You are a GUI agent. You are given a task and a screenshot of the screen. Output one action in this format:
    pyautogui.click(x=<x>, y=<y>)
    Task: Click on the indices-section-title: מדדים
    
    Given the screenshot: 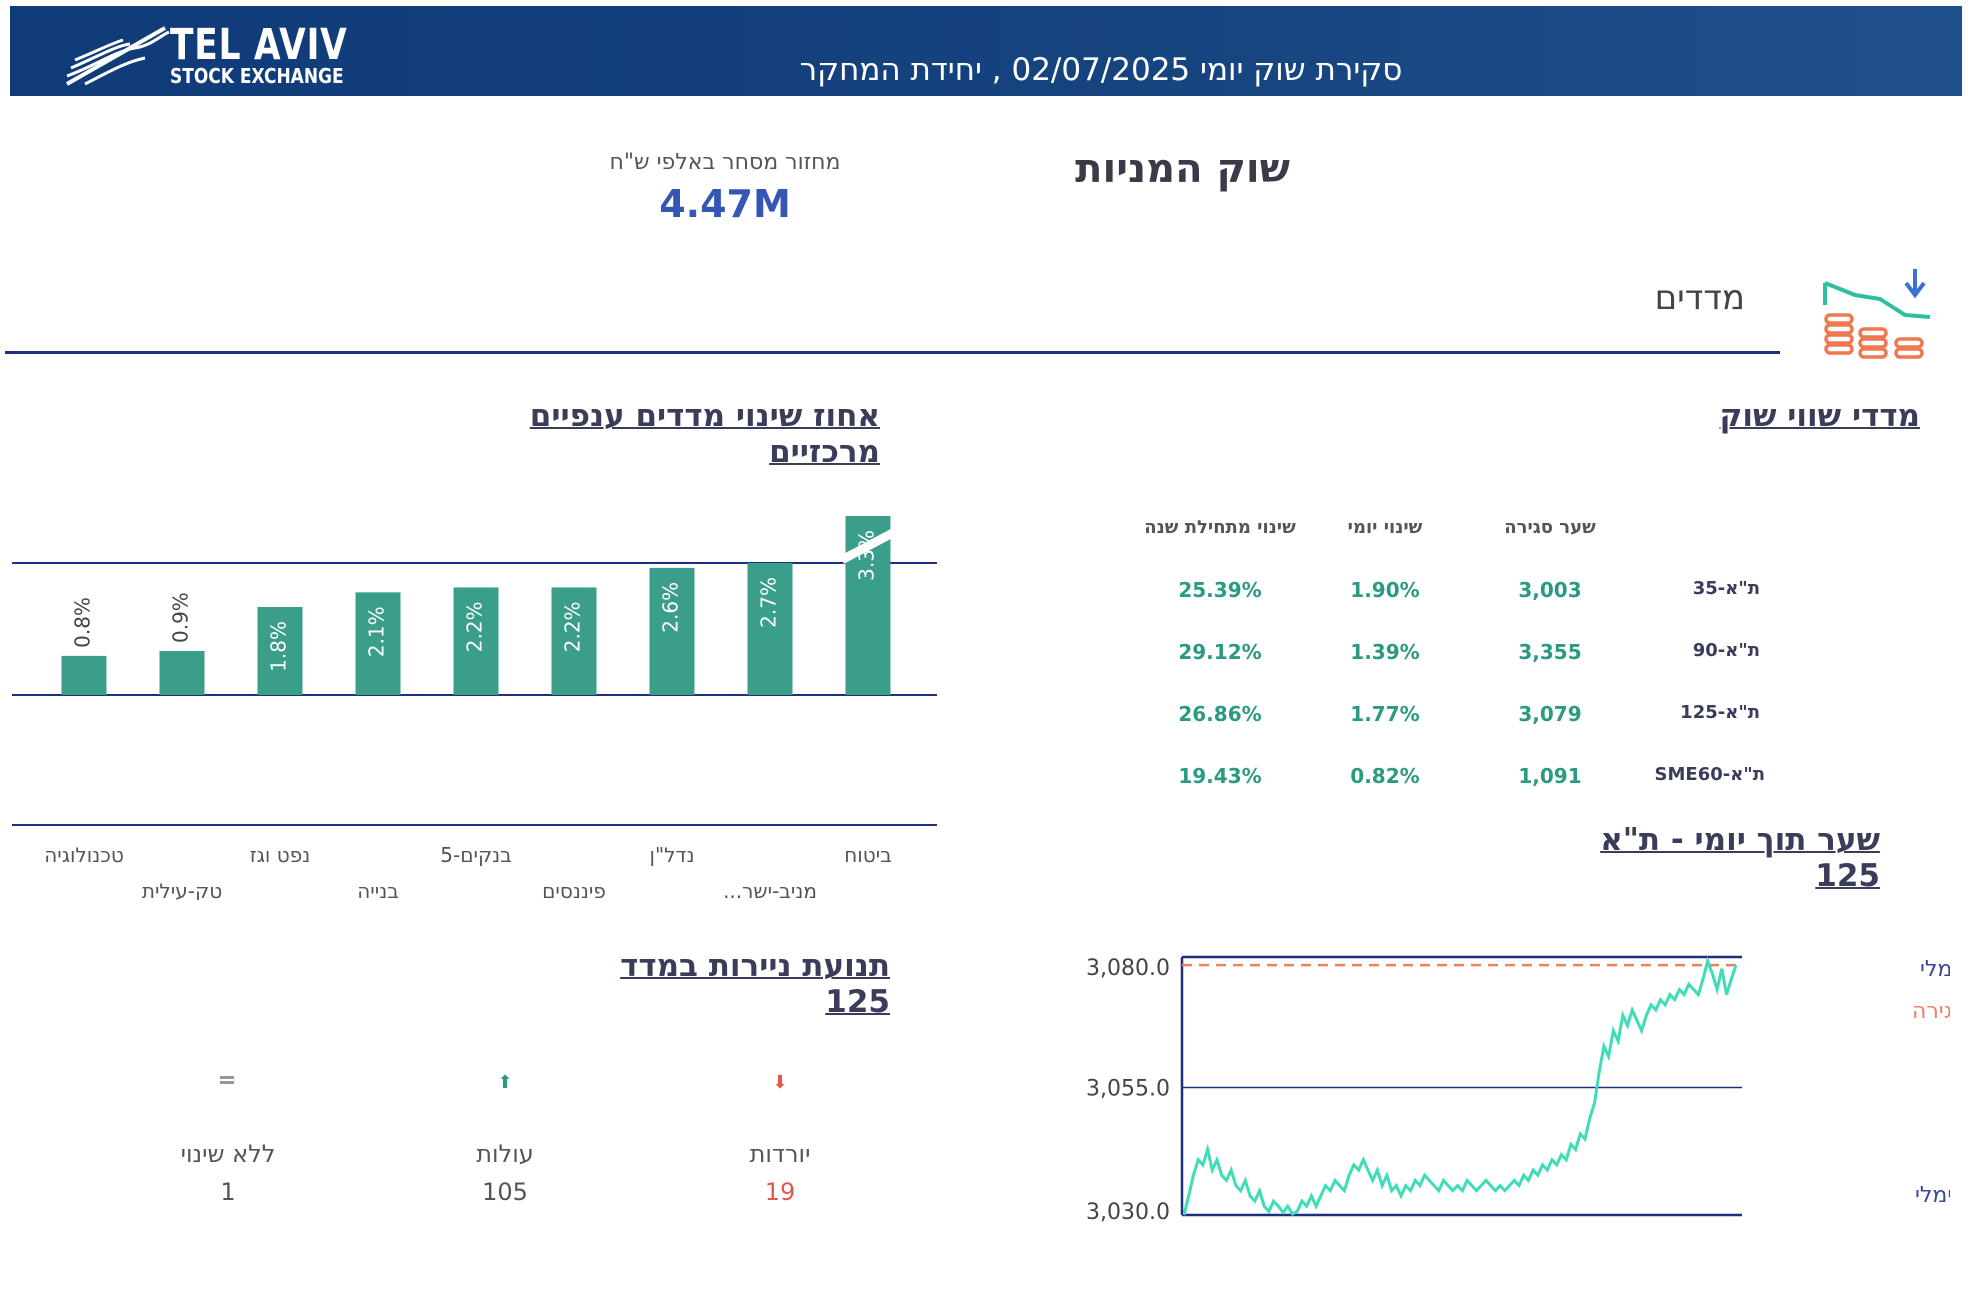 What is the action you would take?
    pyautogui.click(x=1699, y=298)
    